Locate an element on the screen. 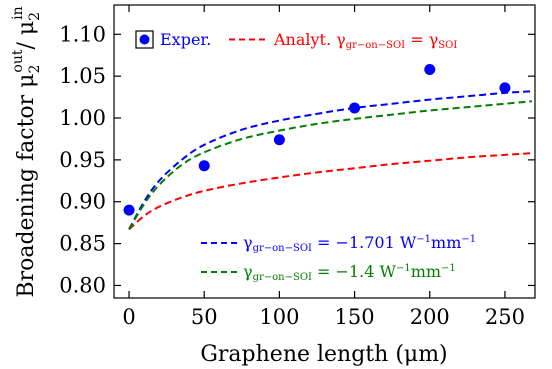 This screenshot has height=369, width=552. x-tick-label: 50 is located at coordinates (204, 317).